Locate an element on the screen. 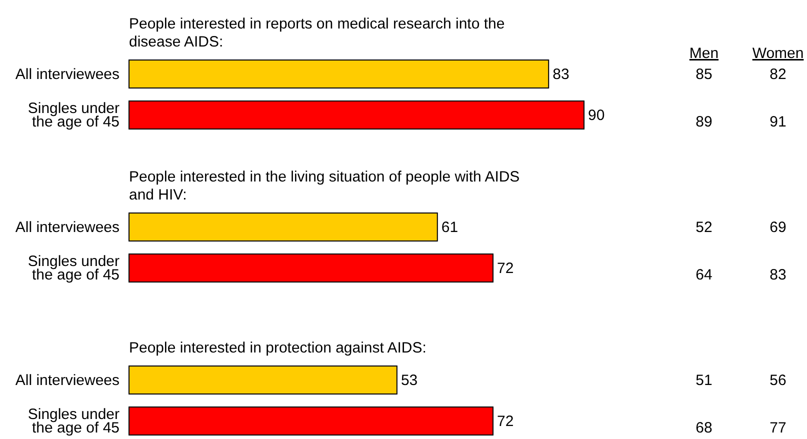 The width and height of the screenshot is (807, 439). data-label: 53 is located at coordinates (409, 381).